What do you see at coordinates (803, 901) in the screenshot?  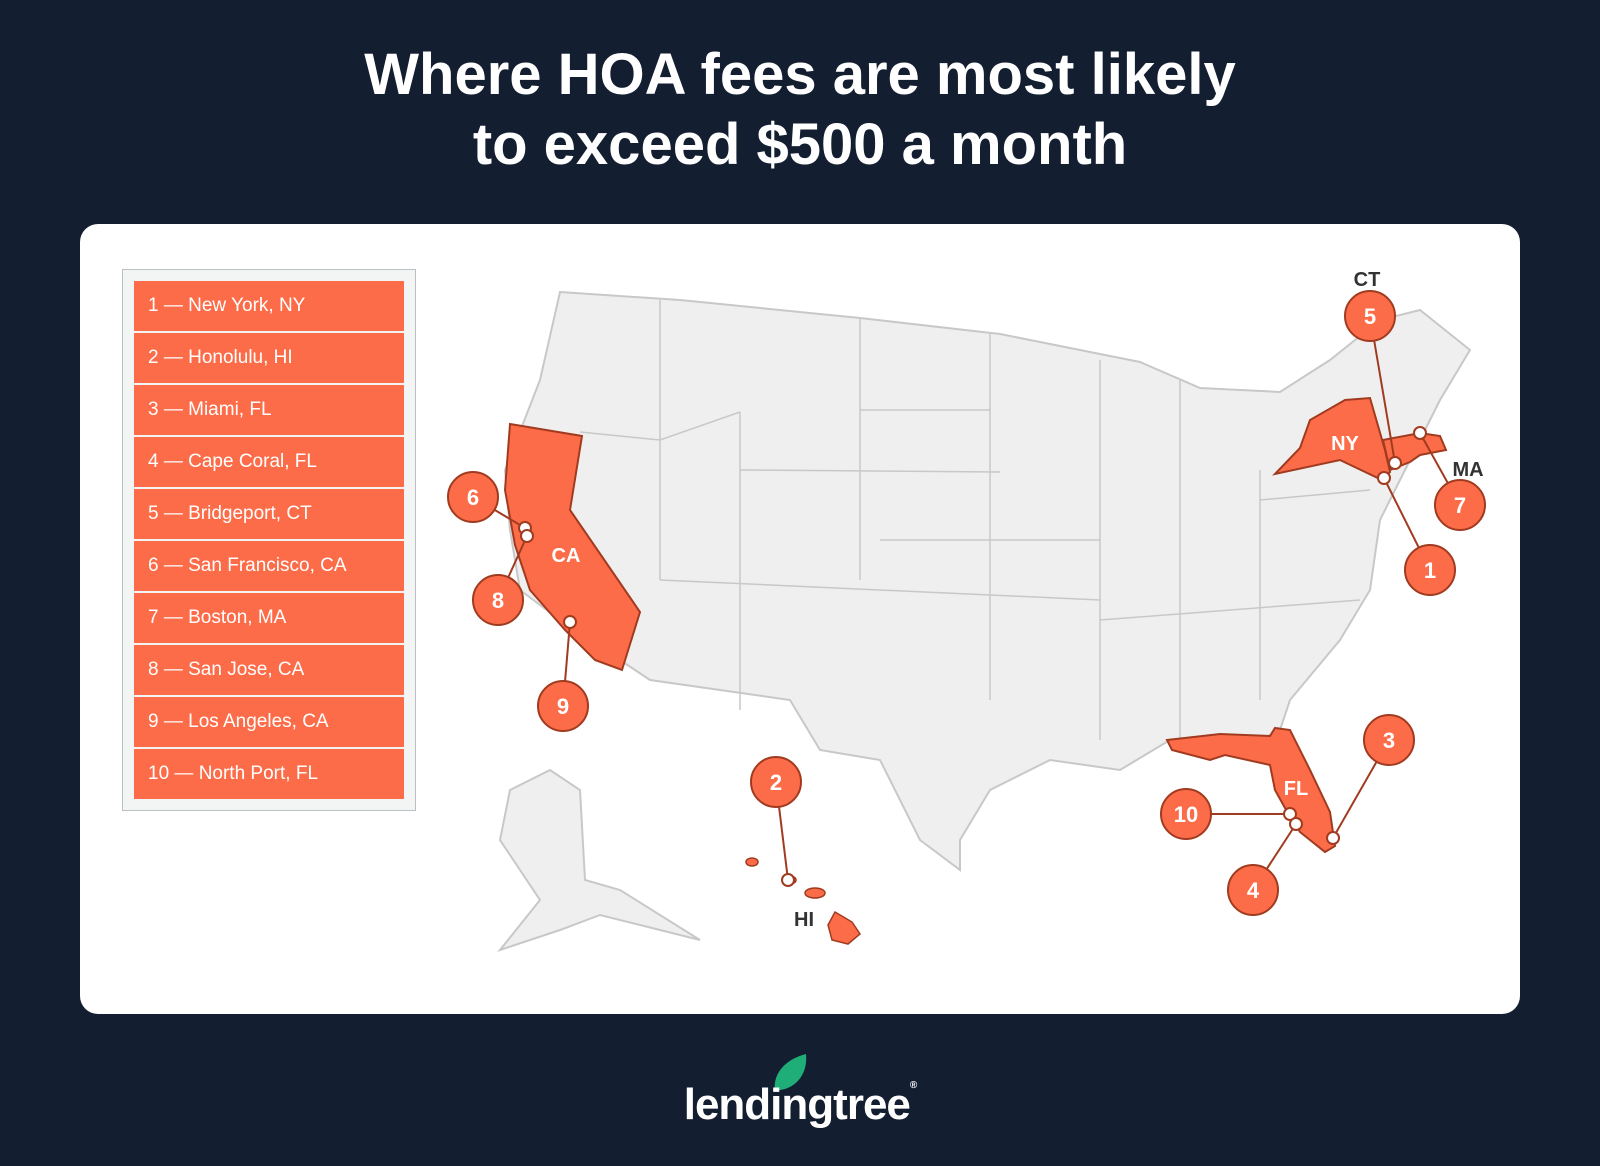 I see `state-hawaii` at bounding box center [803, 901].